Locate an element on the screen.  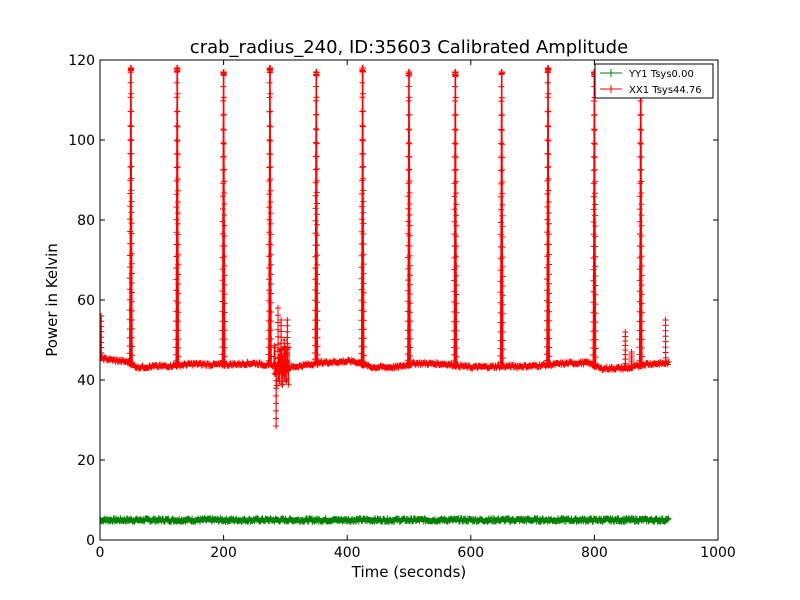
x-tick-label: 0 is located at coordinates (100, 553).